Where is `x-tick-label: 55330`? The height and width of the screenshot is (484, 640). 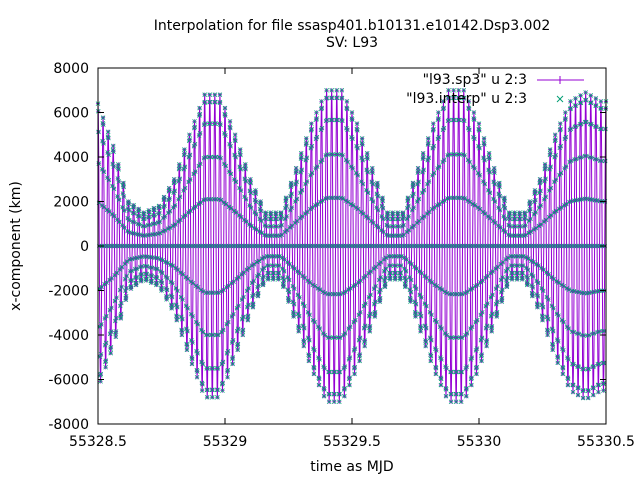
x-tick-label: 55330 is located at coordinates (479, 442).